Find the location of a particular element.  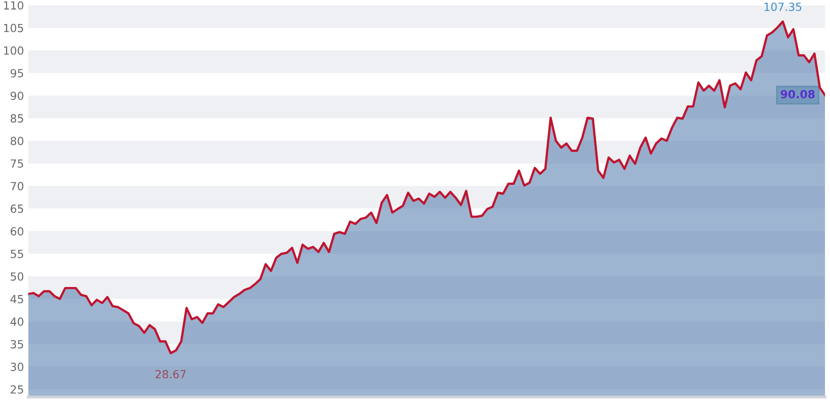

y-tick-label: 85 is located at coordinates (17, 118).